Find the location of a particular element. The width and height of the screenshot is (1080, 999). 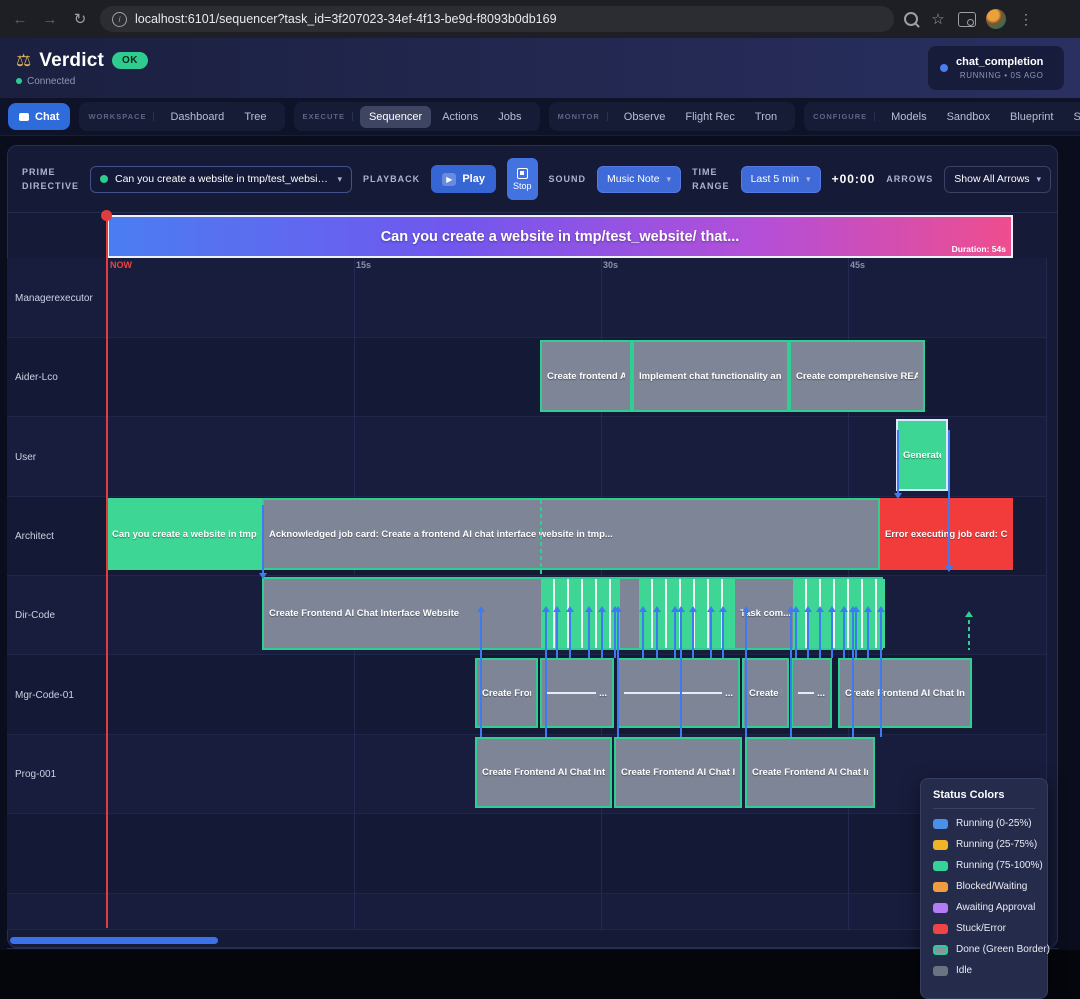

legend-item: Done (Green Border) is located at coordinates (991, 949).